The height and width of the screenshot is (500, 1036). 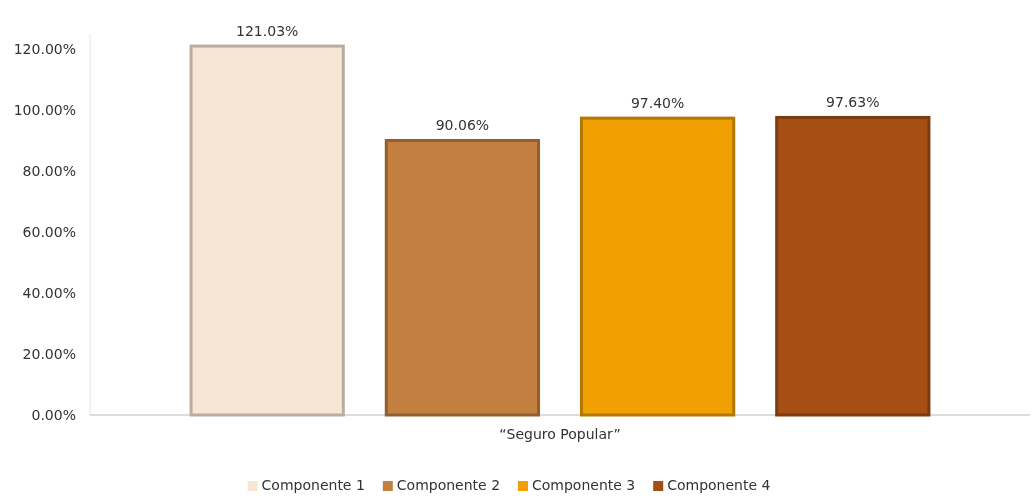 What do you see at coordinates (49, 232) in the screenshot?
I see `y-tick-label: 60.00%` at bounding box center [49, 232].